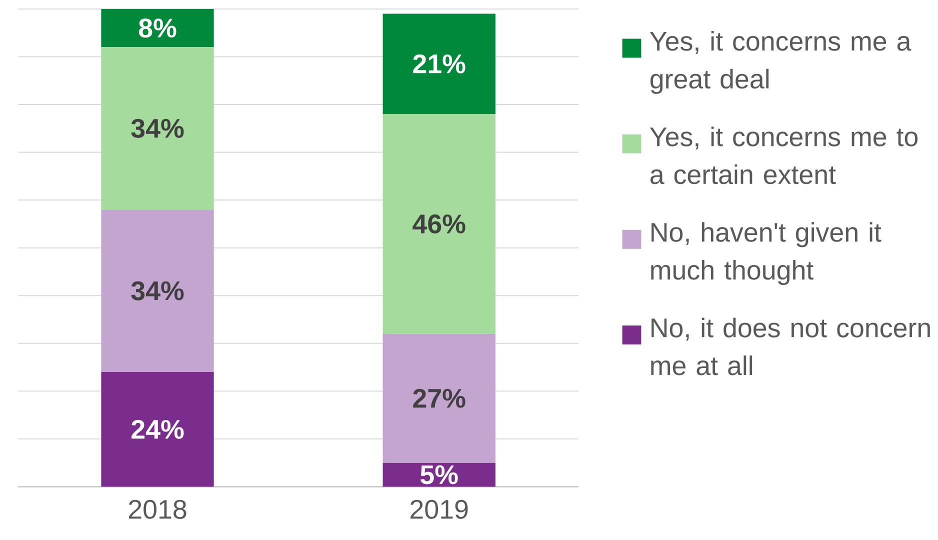 Image resolution: width=938 pixels, height=540 pixels. I want to click on data-label: 8%, so click(157, 28).